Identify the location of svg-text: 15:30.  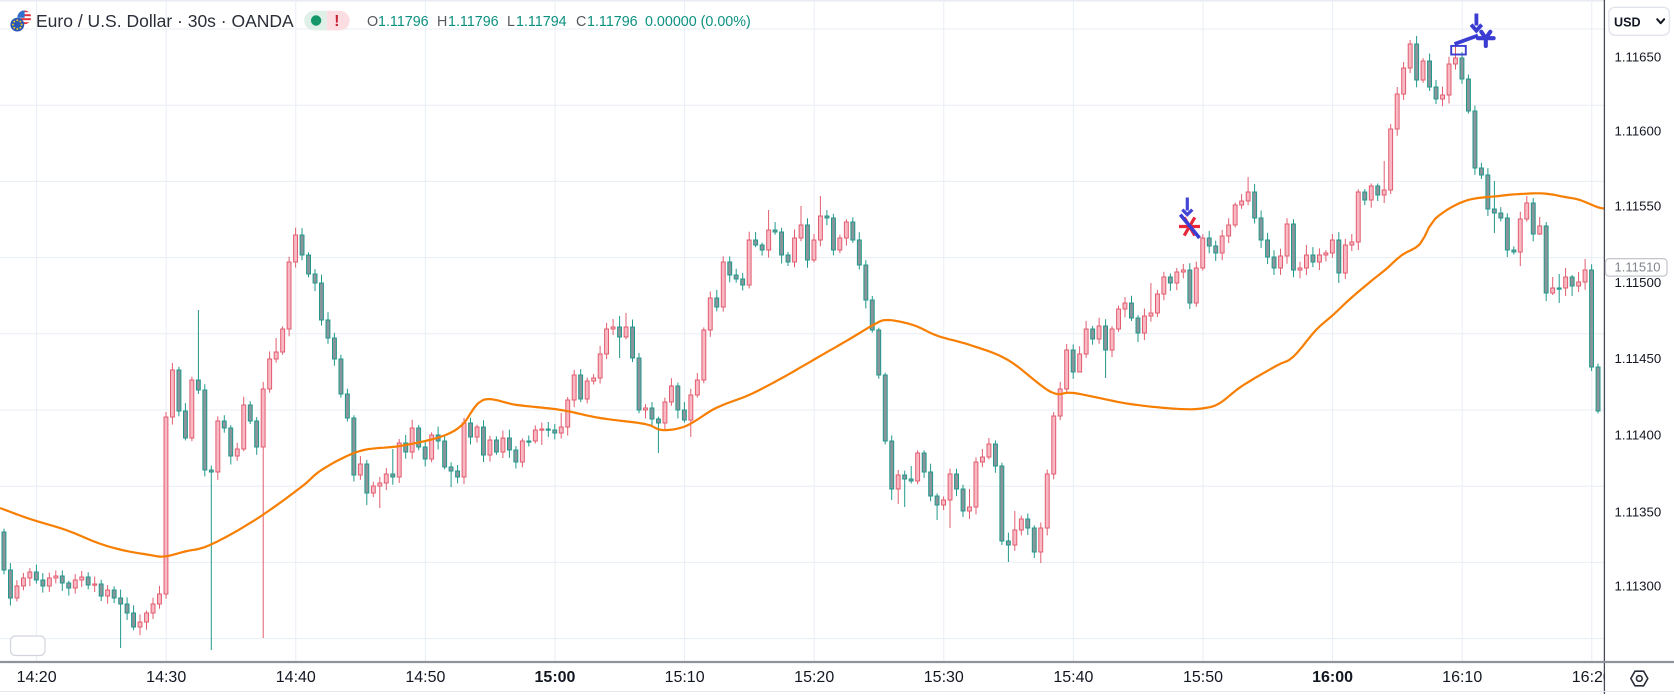
(944, 677).